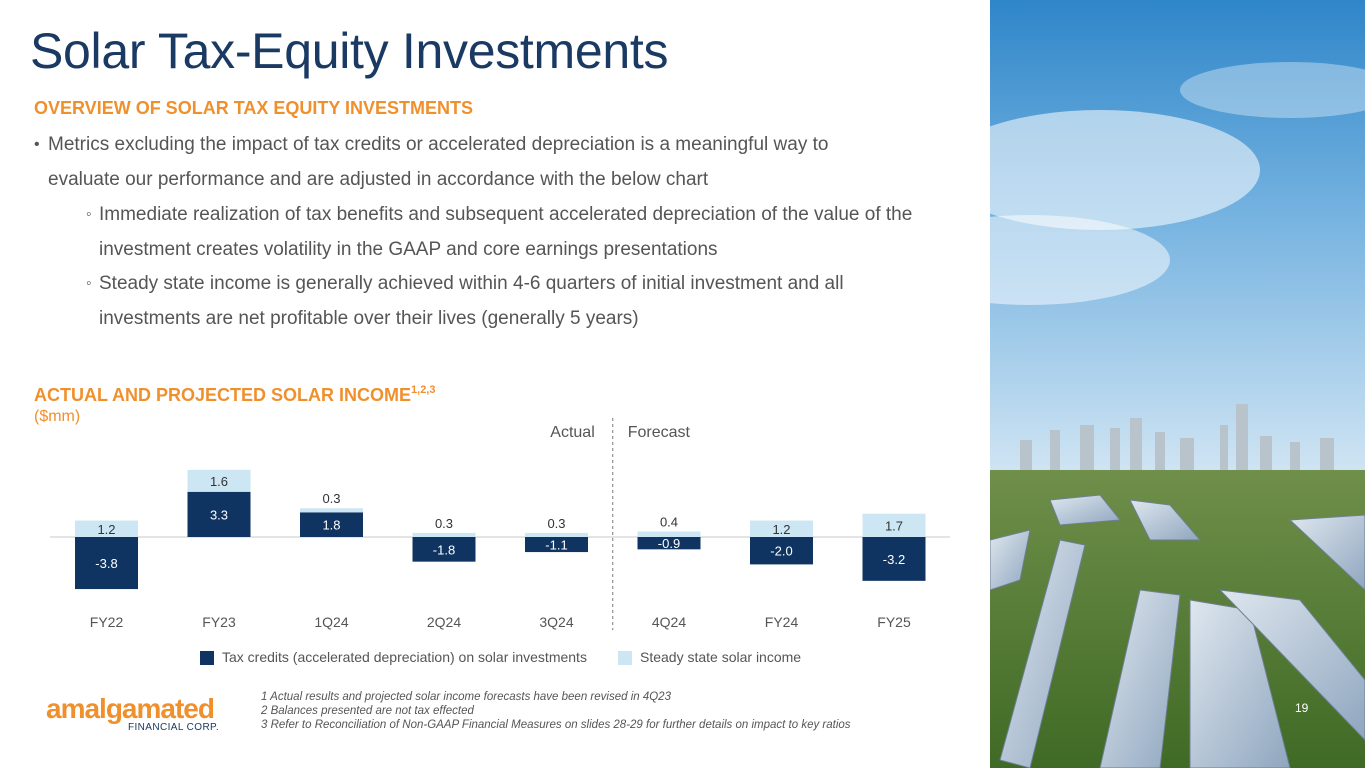 The image size is (1365, 768). Describe the element at coordinates (669, 522) in the screenshot. I see `data-label-steady-state: 0.4` at that location.